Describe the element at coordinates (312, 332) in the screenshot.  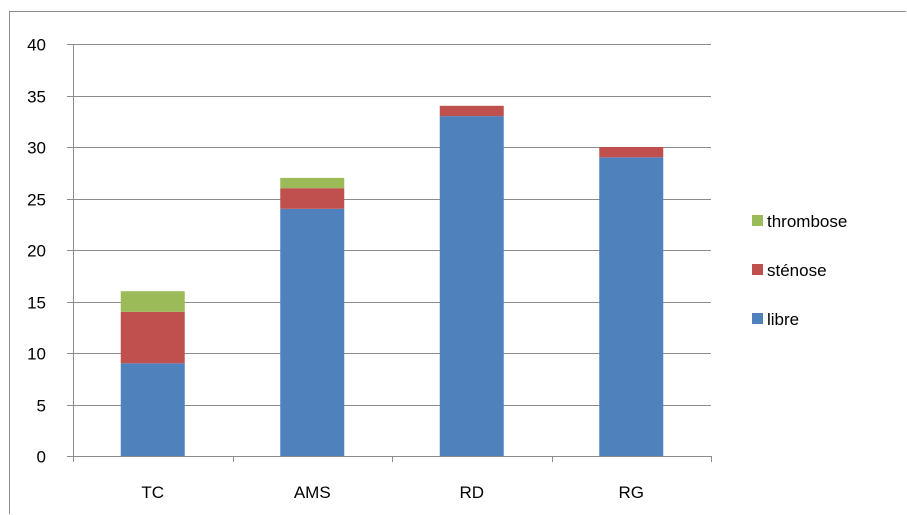
I see `bar-segment-ams-libre` at that location.